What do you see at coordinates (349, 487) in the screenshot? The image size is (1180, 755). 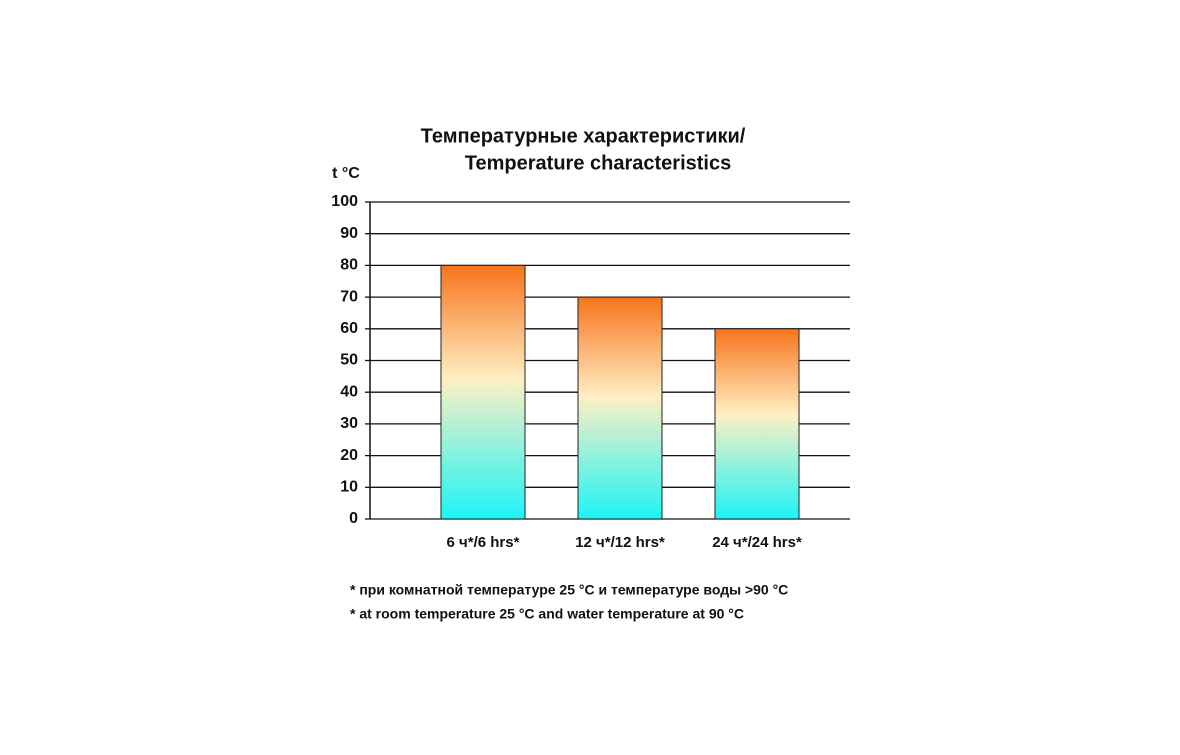 I see `y-tick-label: 10` at bounding box center [349, 487].